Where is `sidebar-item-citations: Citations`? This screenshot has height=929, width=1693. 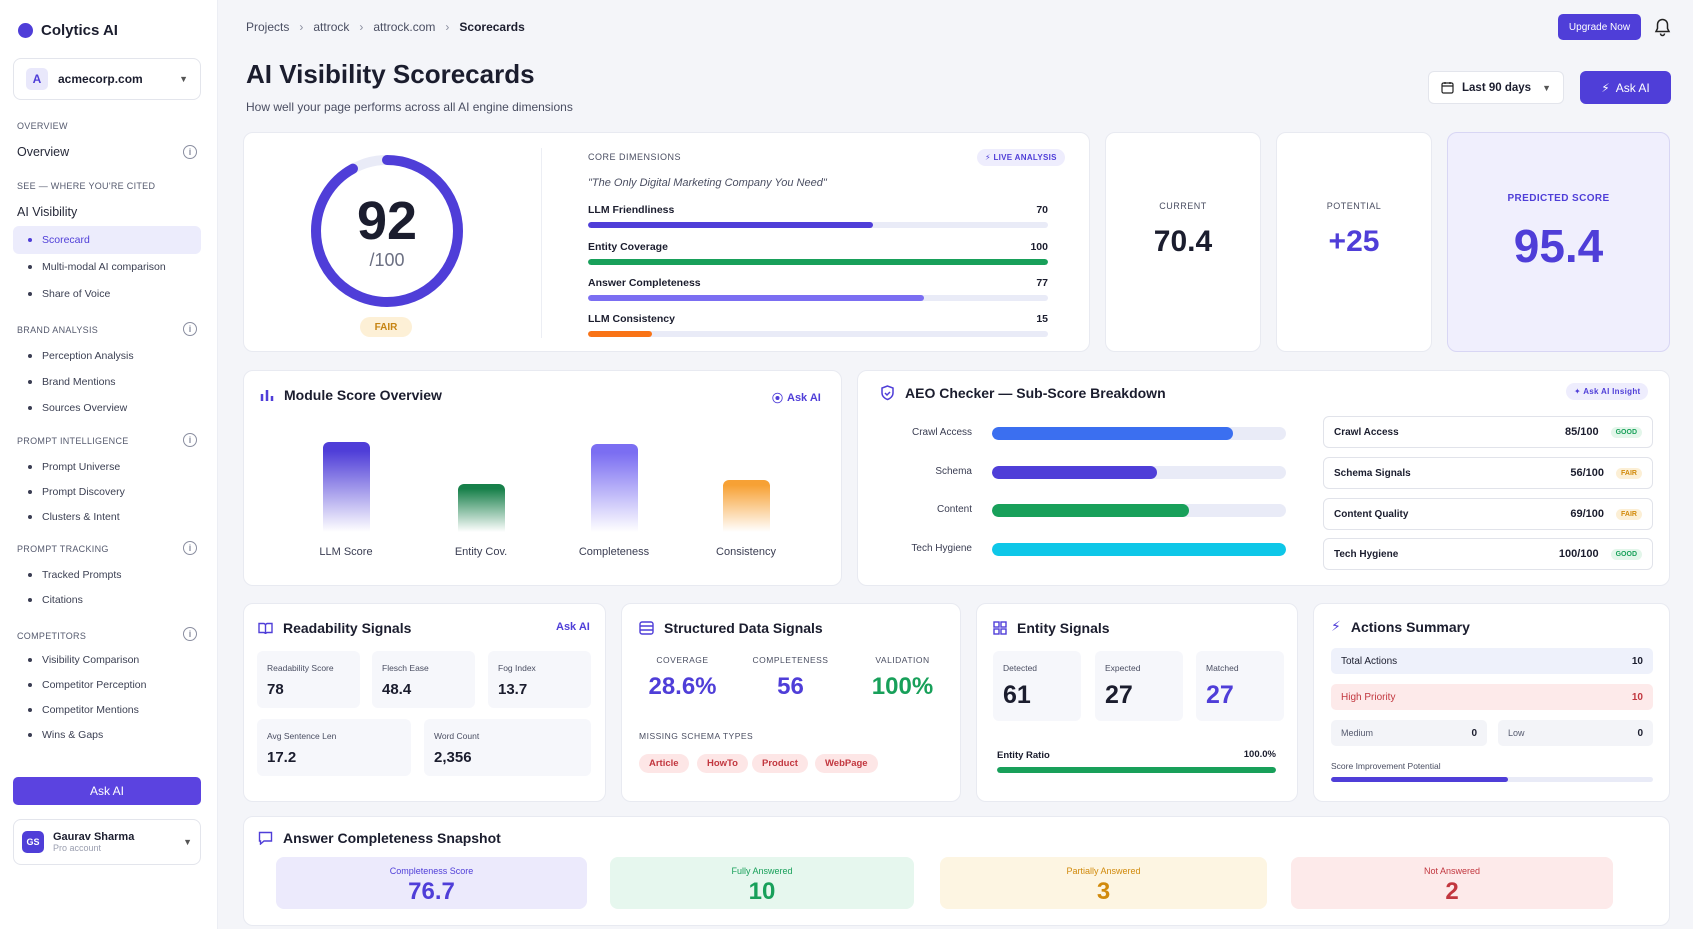 sidebar-item-citations: Citations is located at coordinates (55, 600).